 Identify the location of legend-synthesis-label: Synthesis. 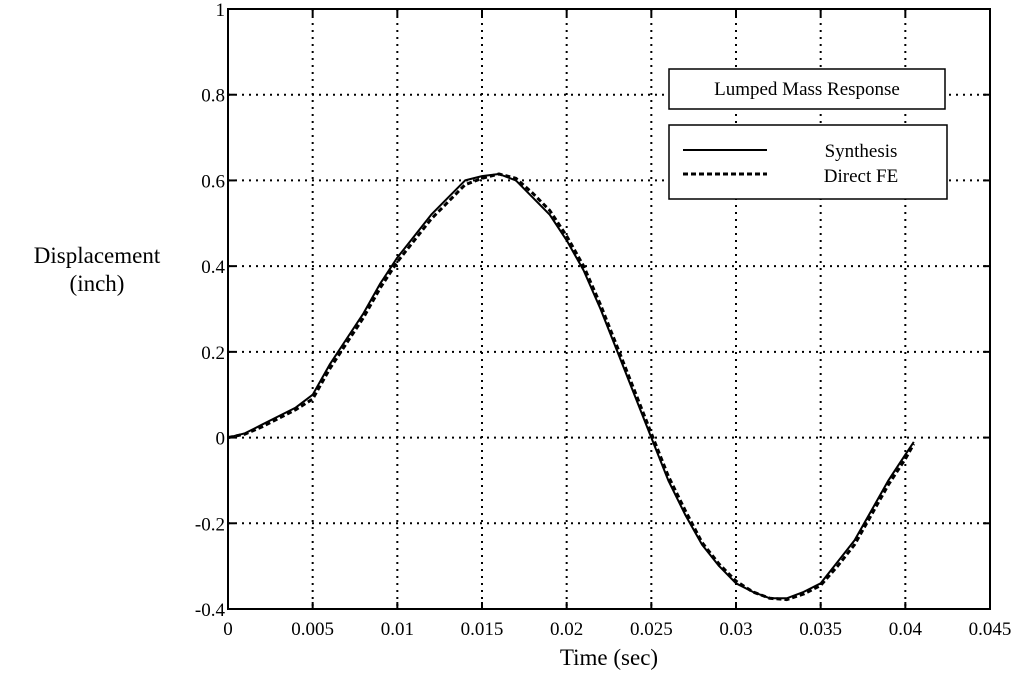
(861, 151).